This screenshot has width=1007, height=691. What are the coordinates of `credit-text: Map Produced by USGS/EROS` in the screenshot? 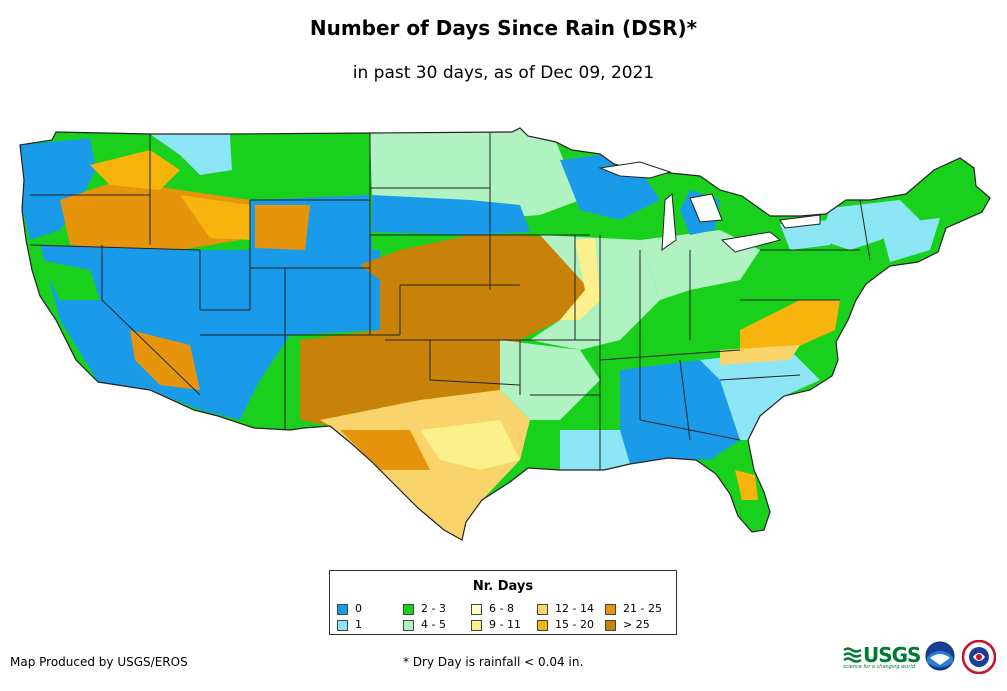 It's located at (99, 662).